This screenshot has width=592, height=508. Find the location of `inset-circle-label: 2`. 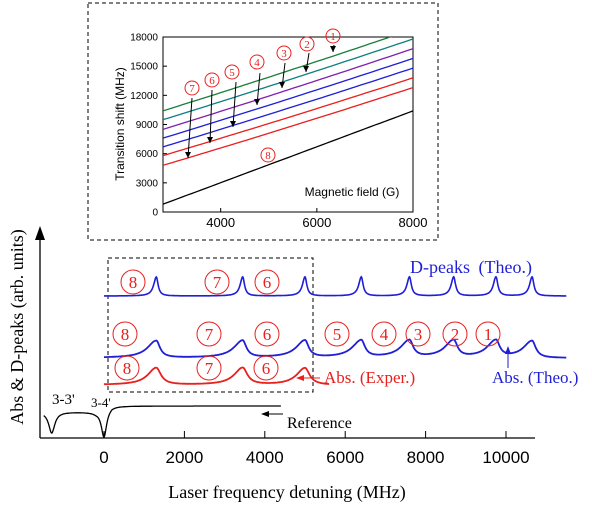

inset-circle-label: 2 is located at coordinates (307, 45).